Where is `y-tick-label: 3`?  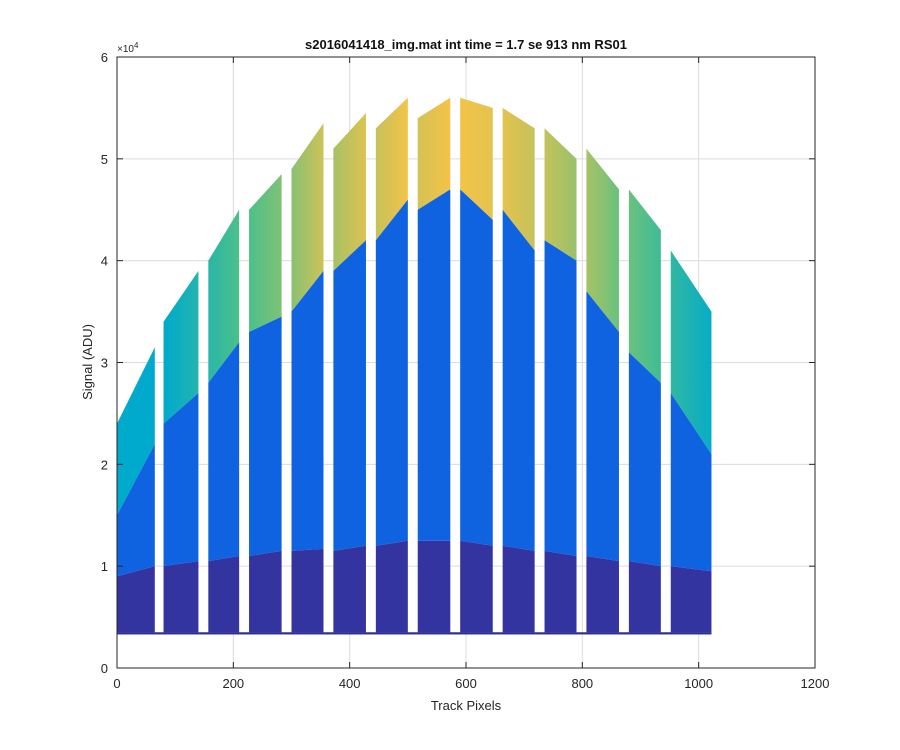 y-tick-label: 3 is located at coordinates (104, 363).